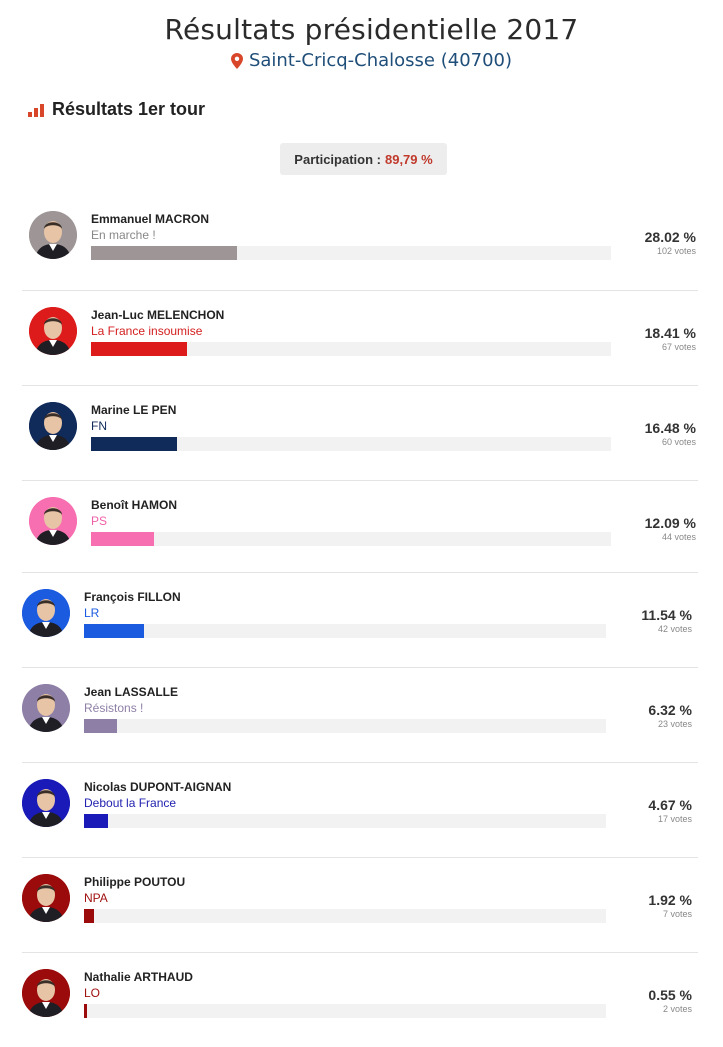 The image size is (723, 1047). What do you see at coordinates (380, 60) in the screenshot?
I see `location-link: Saint-Cricq-Chalosse (40700)` at bounding box center [380, 60].